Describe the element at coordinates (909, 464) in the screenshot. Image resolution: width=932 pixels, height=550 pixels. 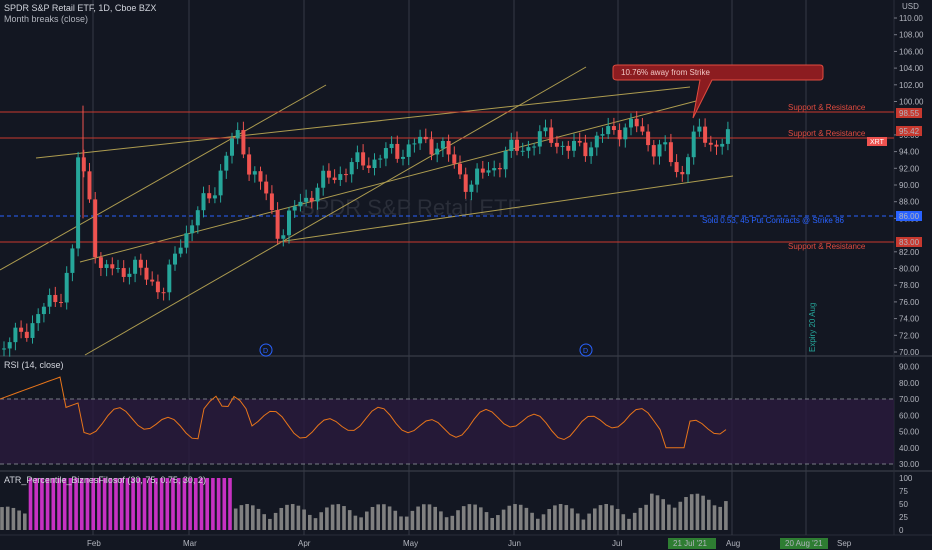
I see `rsi-tick-label: 30.00` at that location.